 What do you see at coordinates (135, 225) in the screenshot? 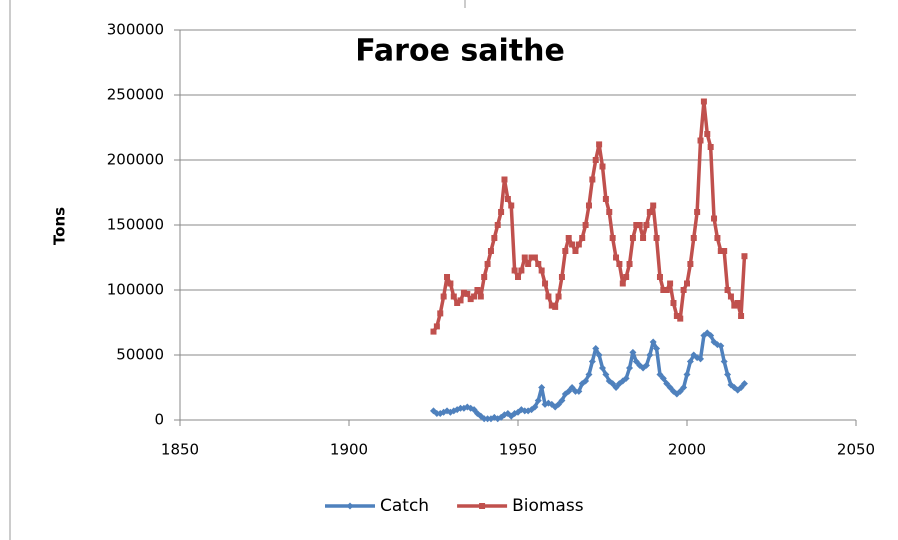
I see `y-tick-label: 150000` at bounding box center [135, 225].